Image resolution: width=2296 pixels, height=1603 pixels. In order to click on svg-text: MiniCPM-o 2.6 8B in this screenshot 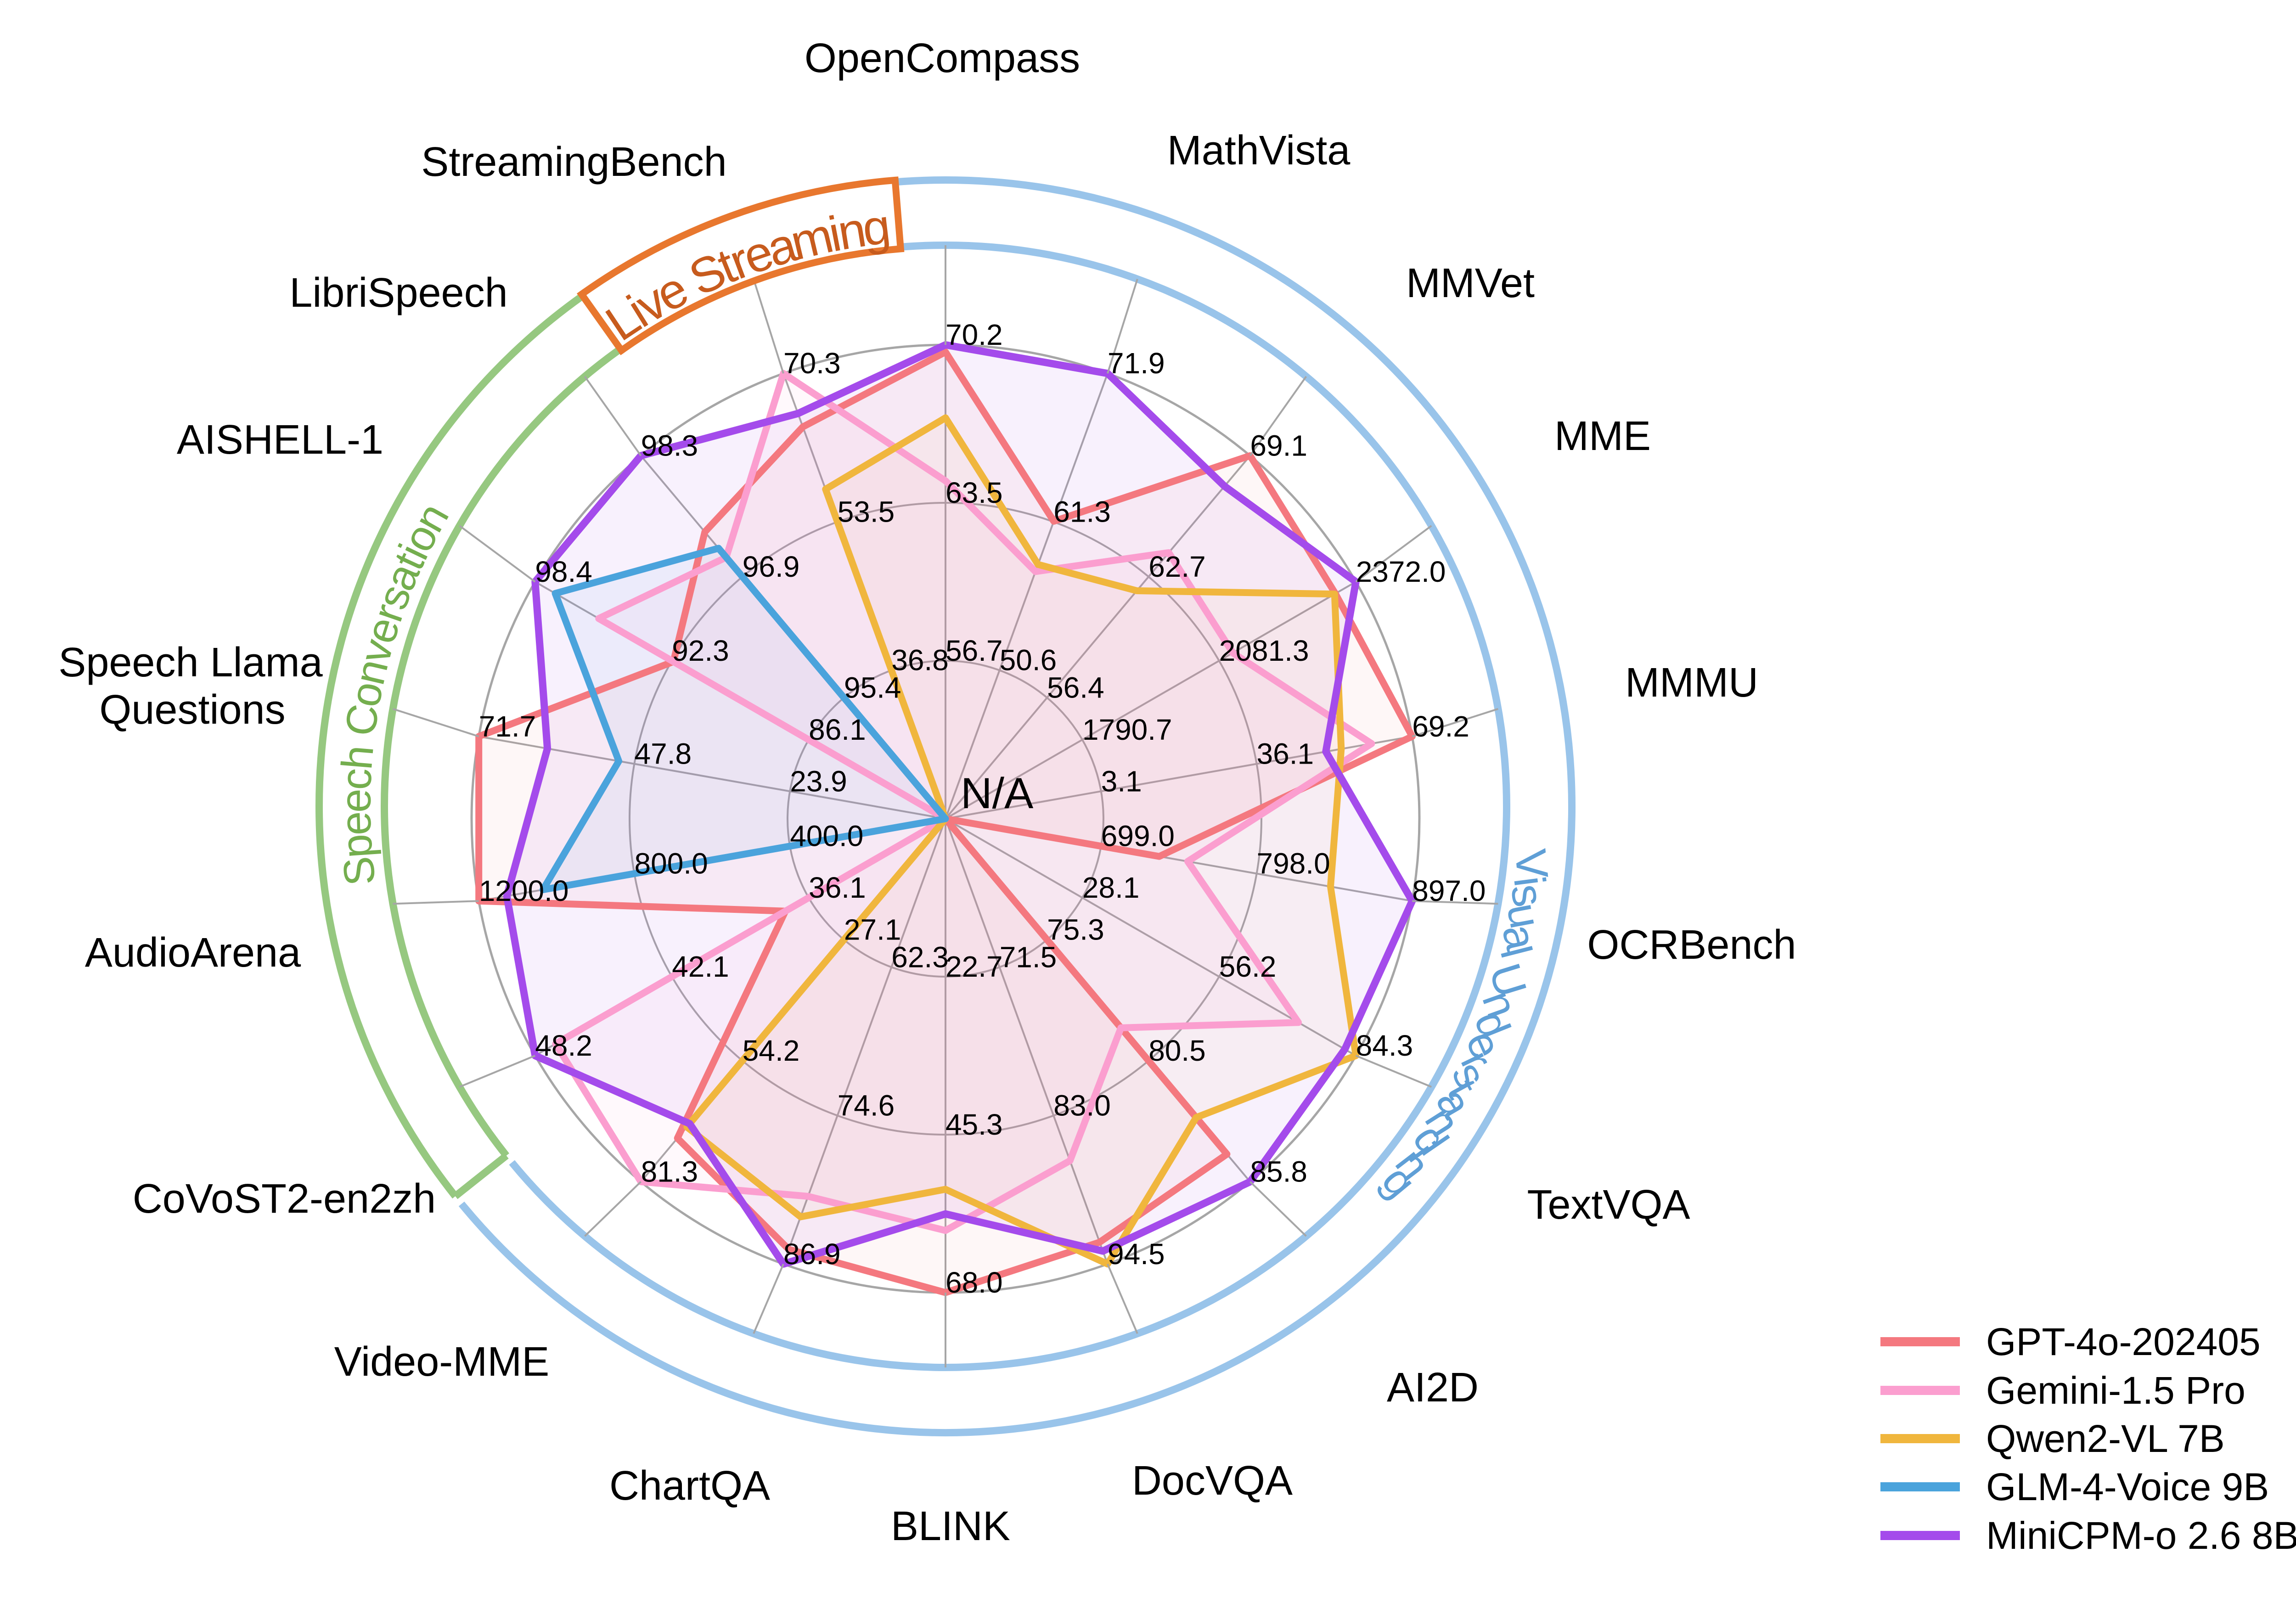, I will do `click(2141, 1535)`.